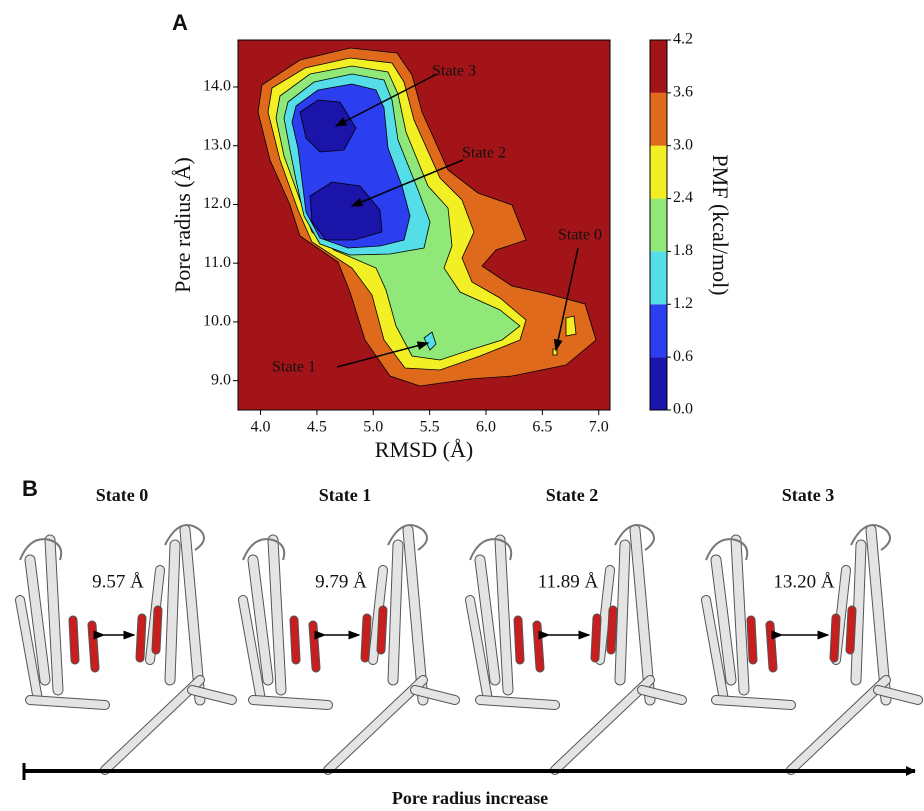 The image size is (924, 811). Describe the element at coordinates (808, 495) in the screenshot. I see `state-title: State 3` at that location.